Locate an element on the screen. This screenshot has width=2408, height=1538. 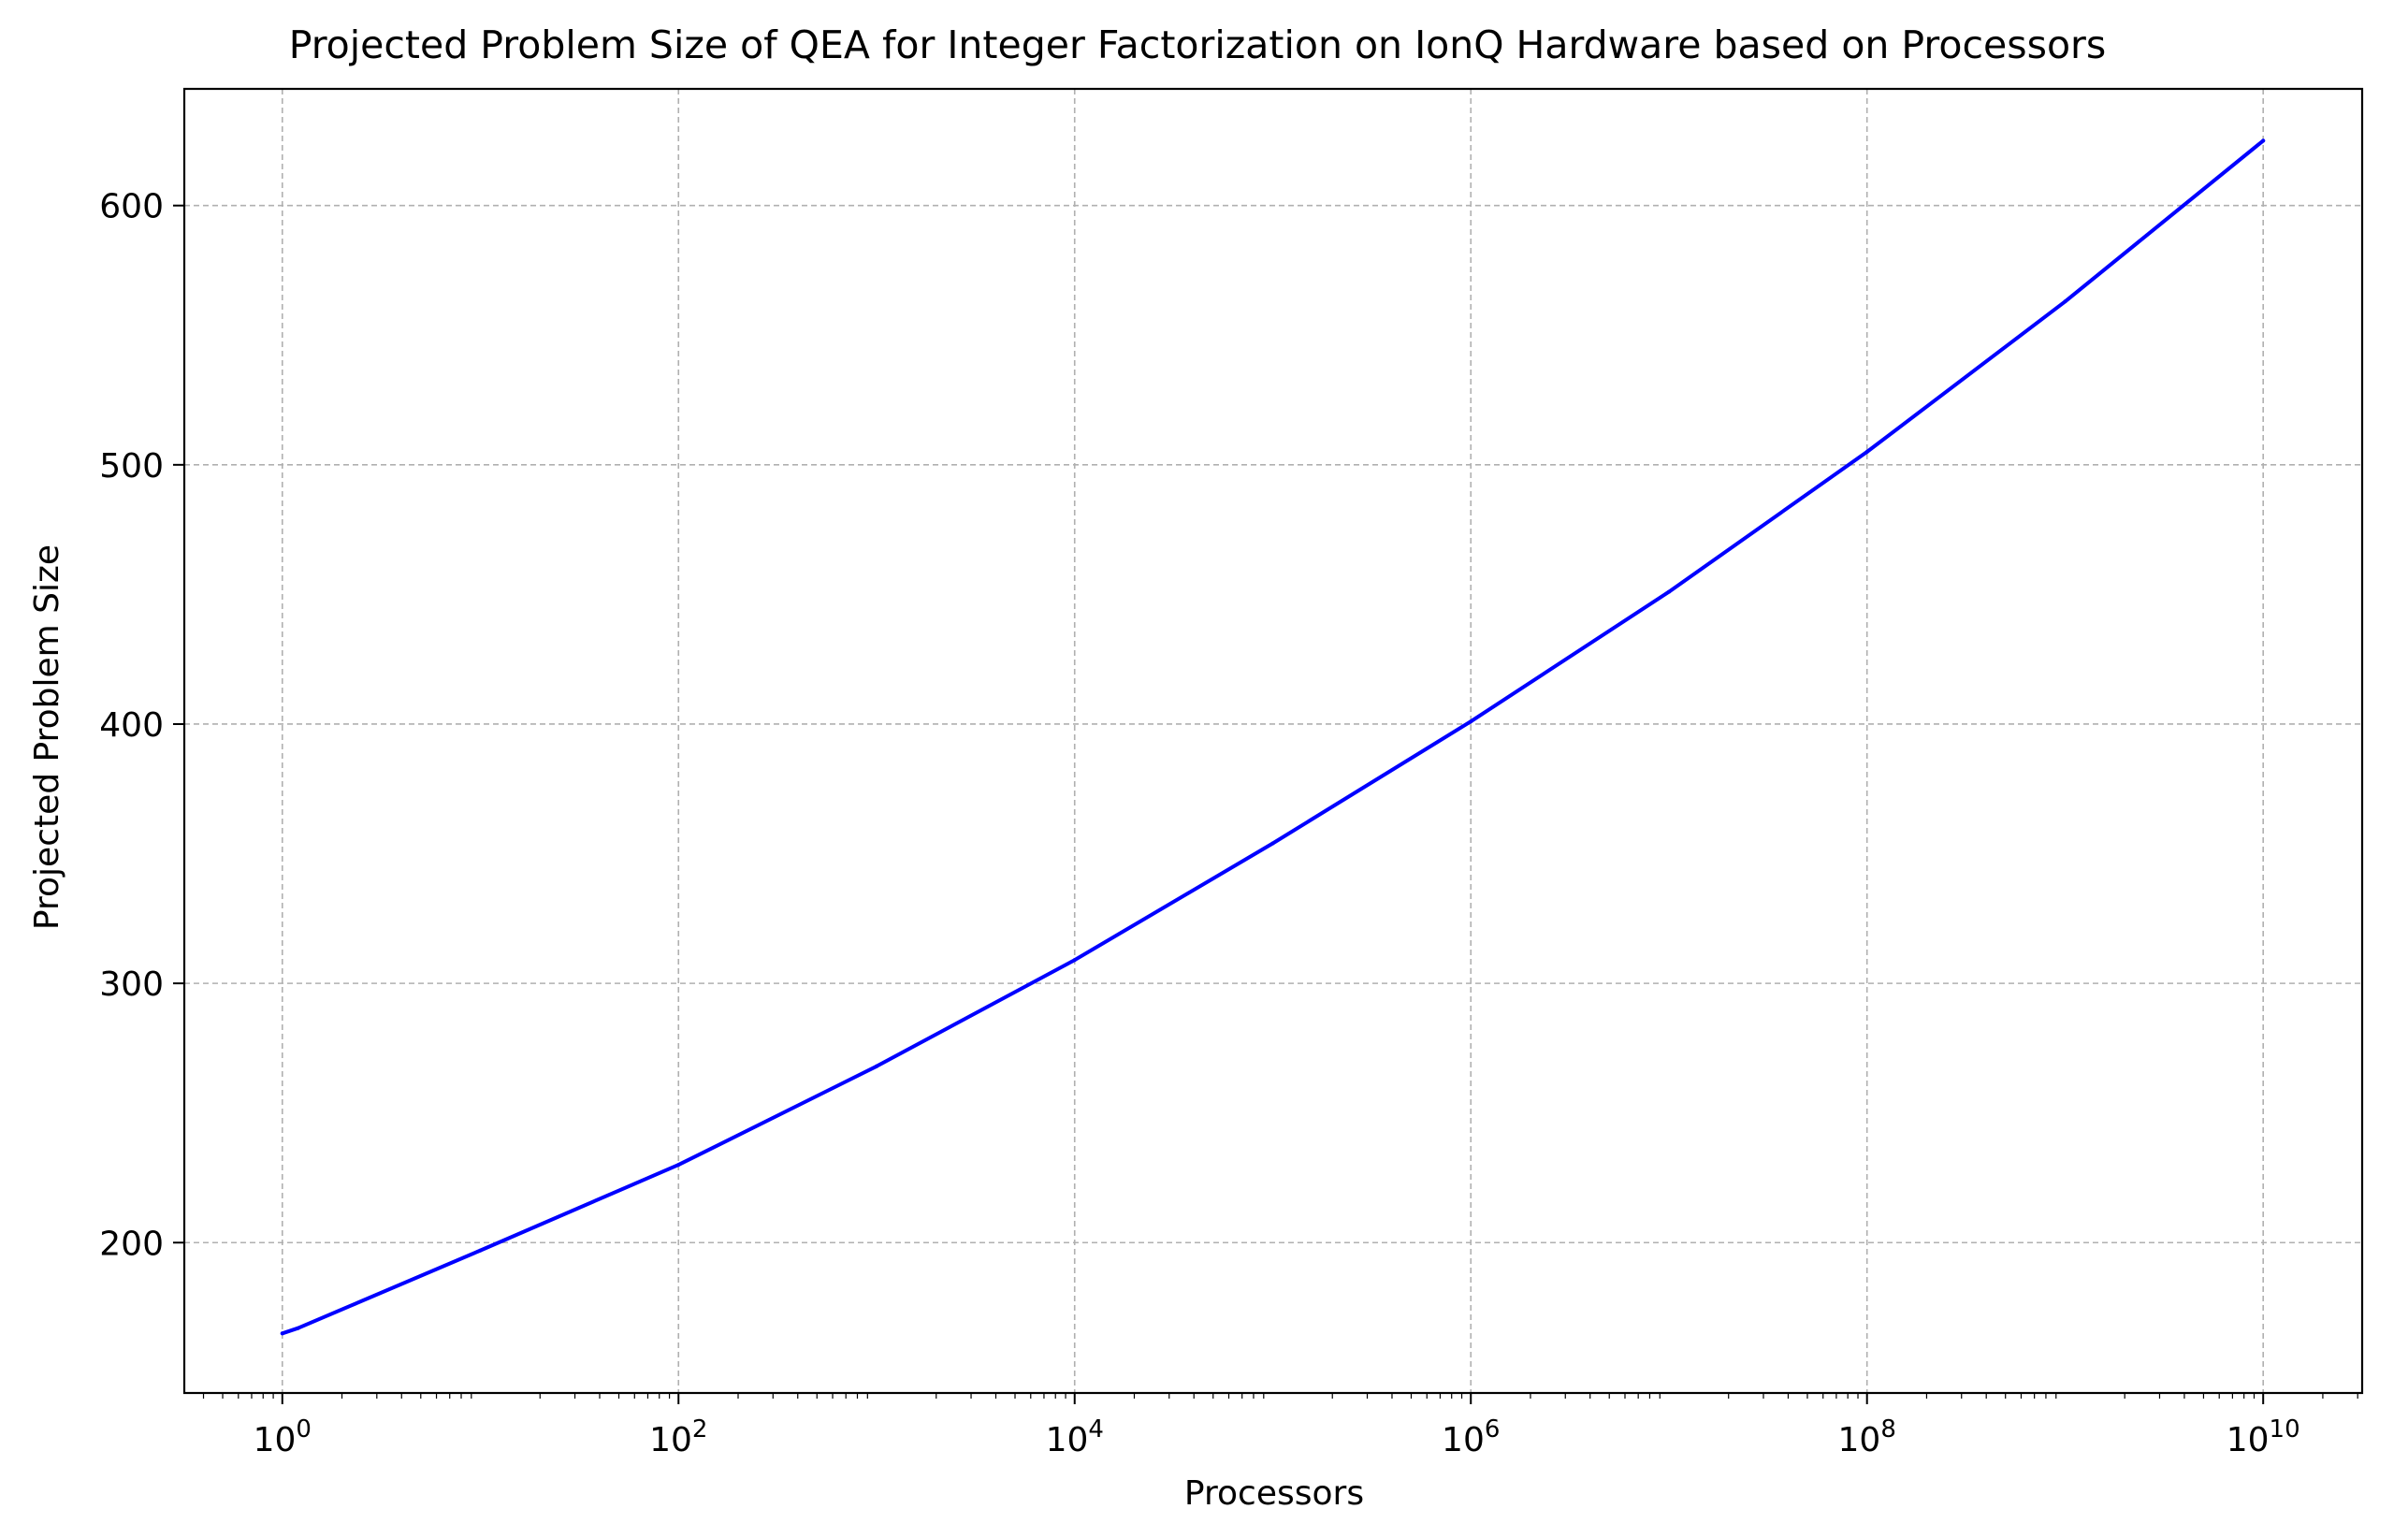
x-tick-label: 10⁴ is located at coordinates (1075, 1437).